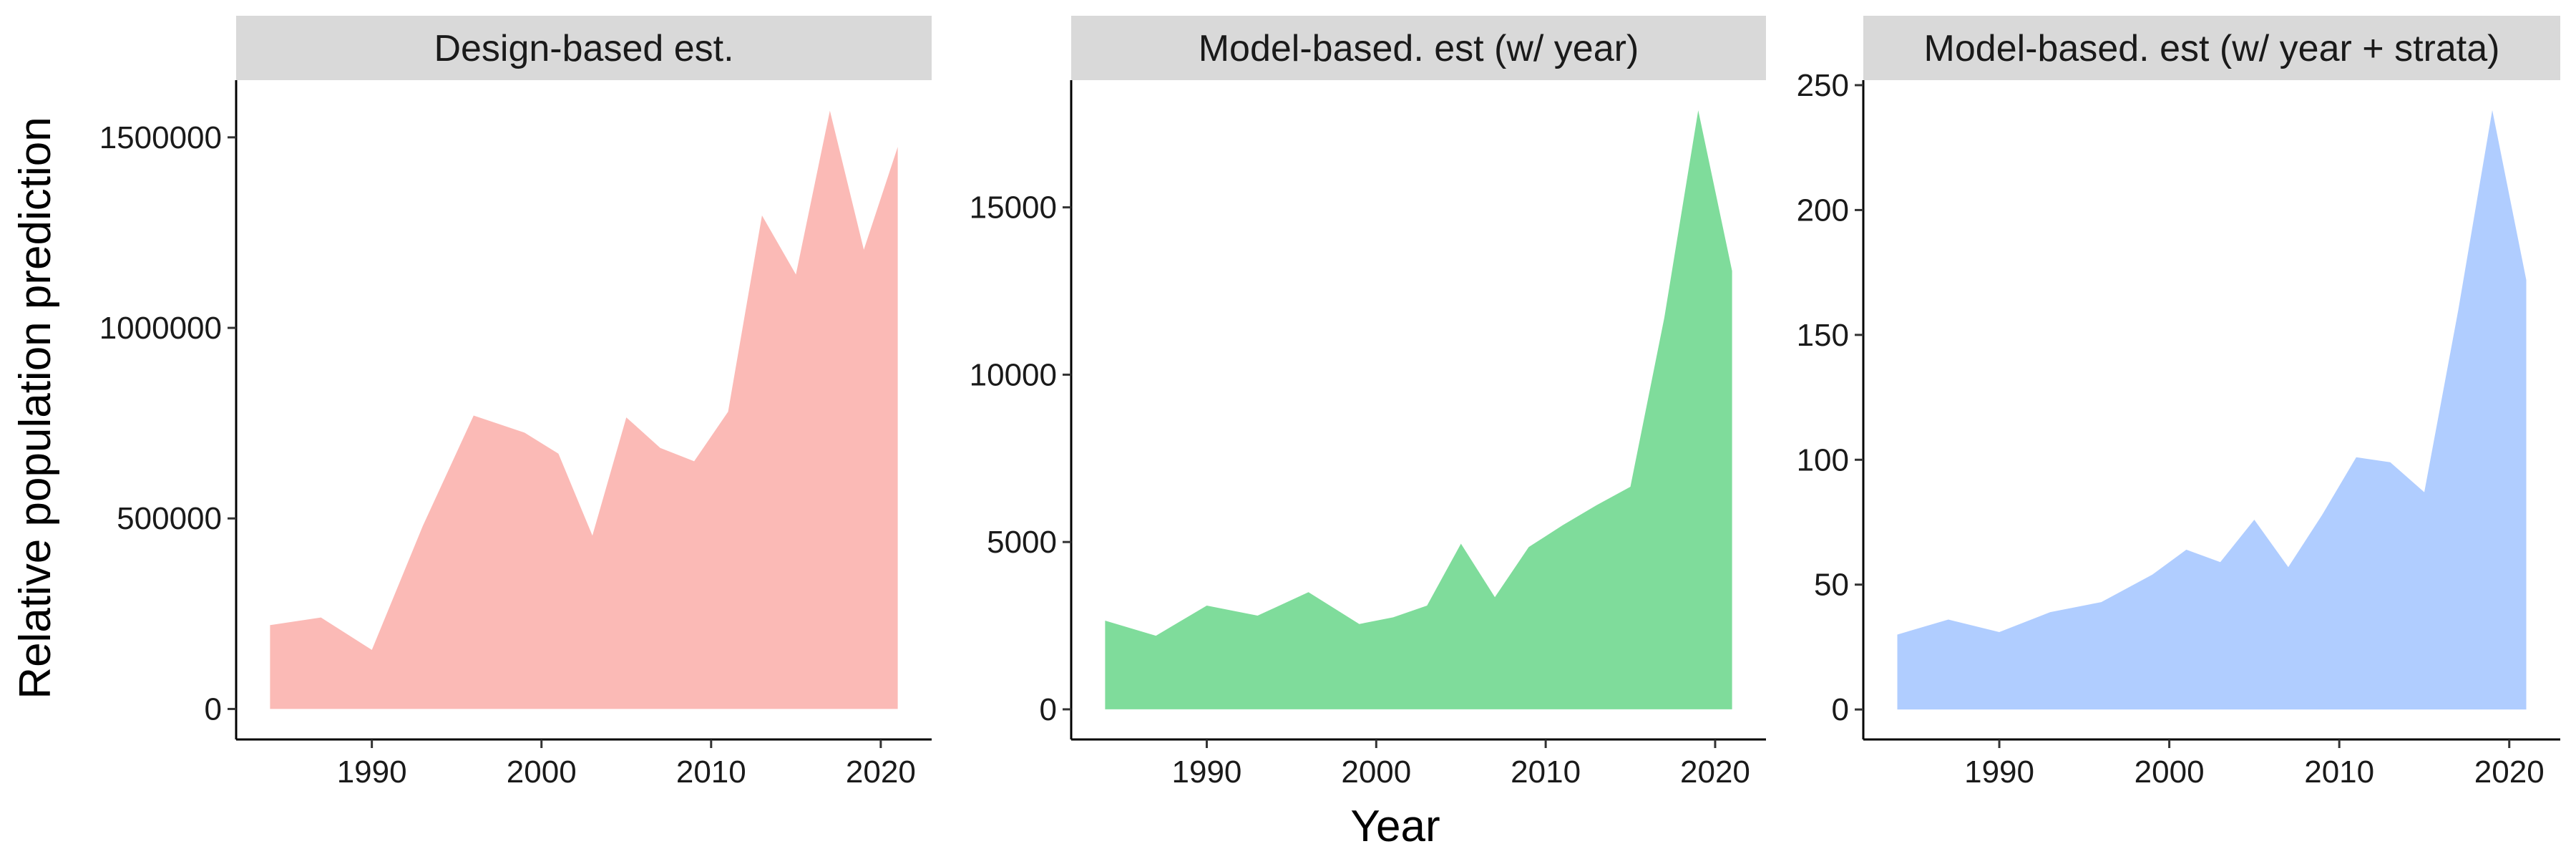 This screenshot has height=859, width=2576. Describe the element at coordinates (1823, 459) in the screenshot. I see `y-tick-label: 100` at that location.